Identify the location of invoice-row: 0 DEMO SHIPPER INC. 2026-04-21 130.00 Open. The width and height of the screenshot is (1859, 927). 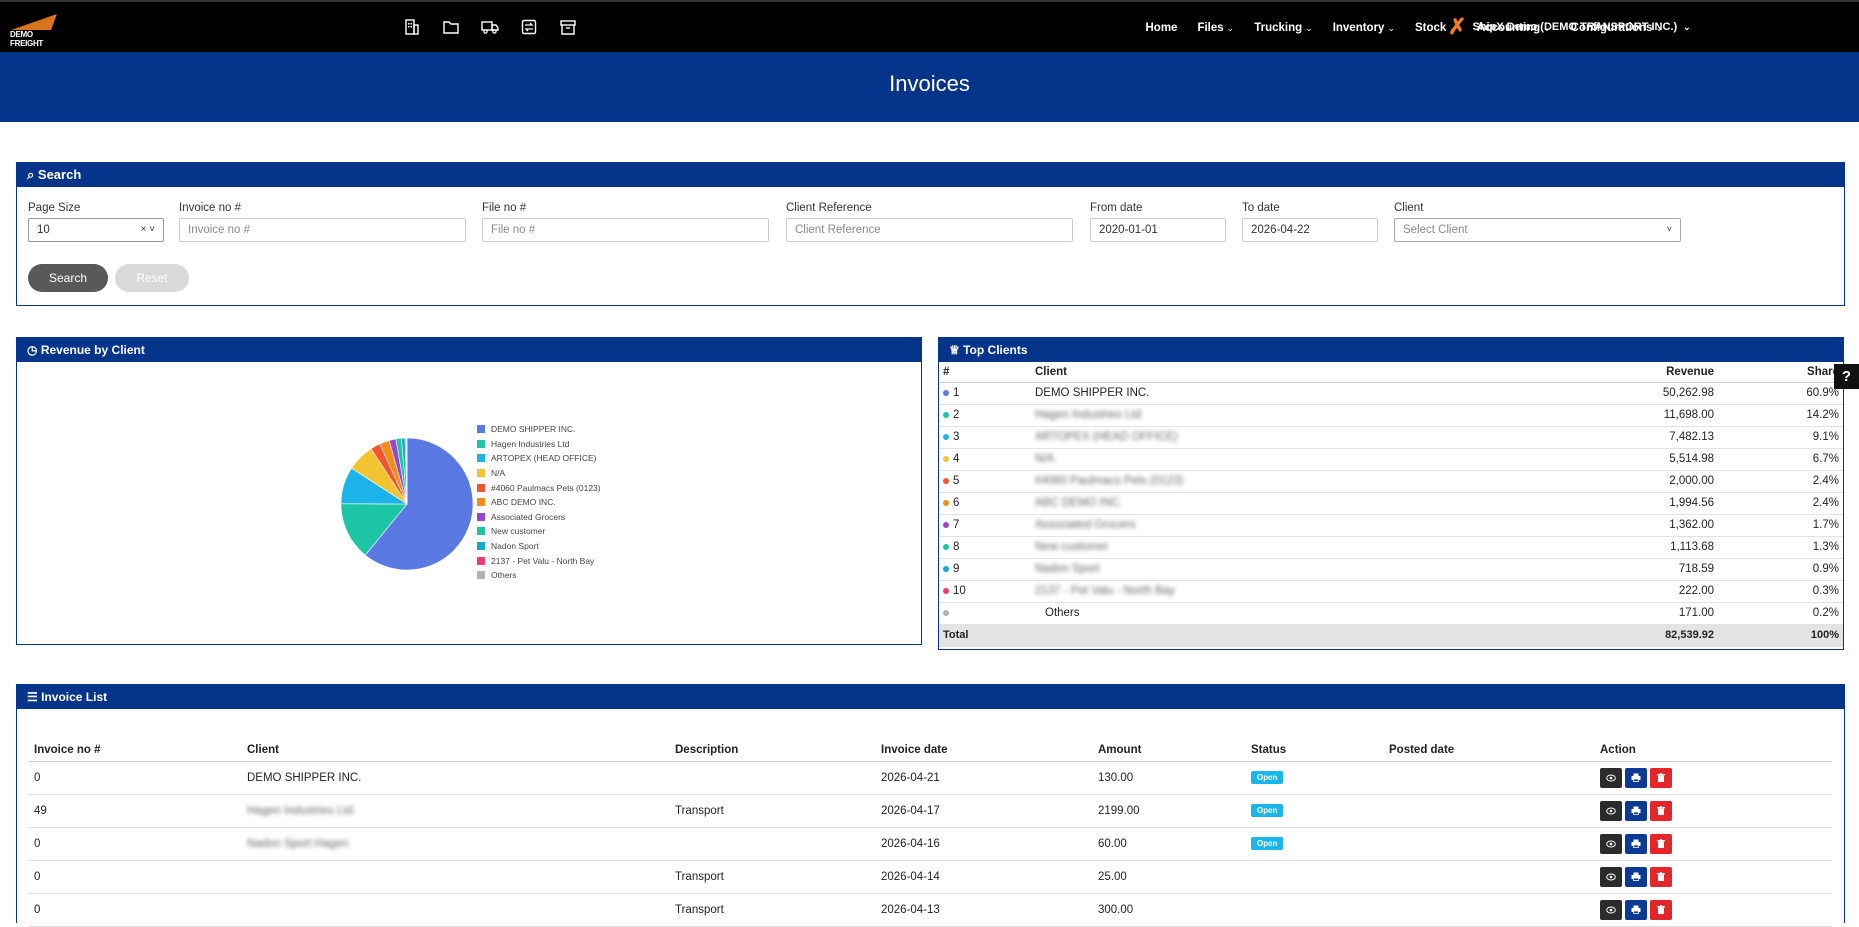
(930, 778).